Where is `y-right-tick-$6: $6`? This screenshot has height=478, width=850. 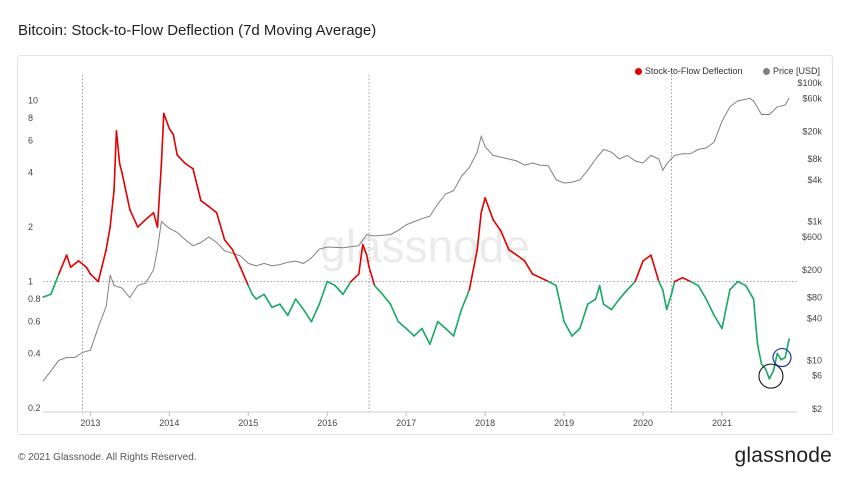 y-right-tick-$6: $6 is located at coordinates (817, 376).